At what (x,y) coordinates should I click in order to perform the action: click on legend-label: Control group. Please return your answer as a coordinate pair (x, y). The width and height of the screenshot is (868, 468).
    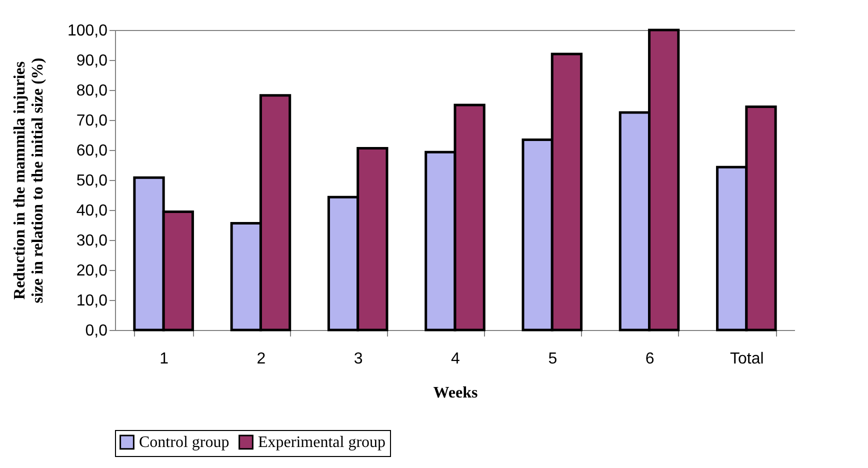
    Looking at the image, I should click on (184, 443).